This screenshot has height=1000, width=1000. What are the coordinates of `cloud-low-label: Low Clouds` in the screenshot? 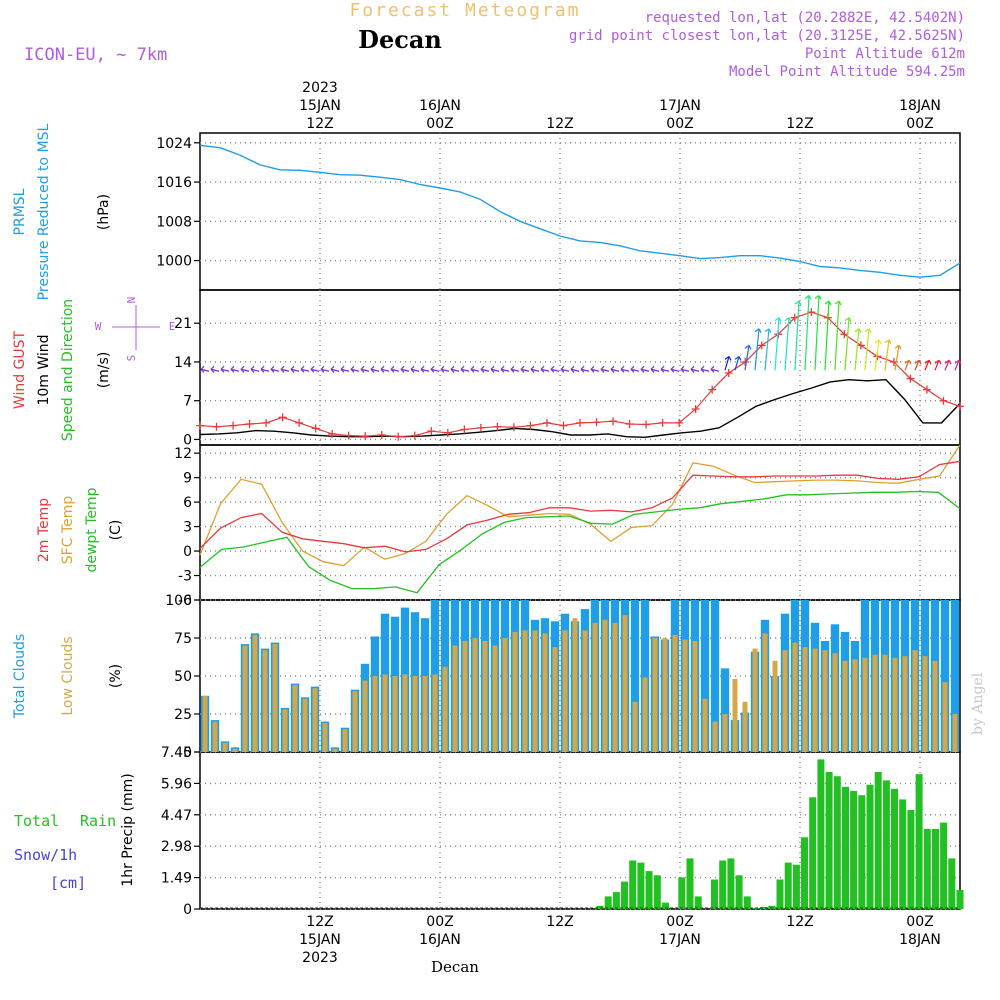 It's located at (68, 675).